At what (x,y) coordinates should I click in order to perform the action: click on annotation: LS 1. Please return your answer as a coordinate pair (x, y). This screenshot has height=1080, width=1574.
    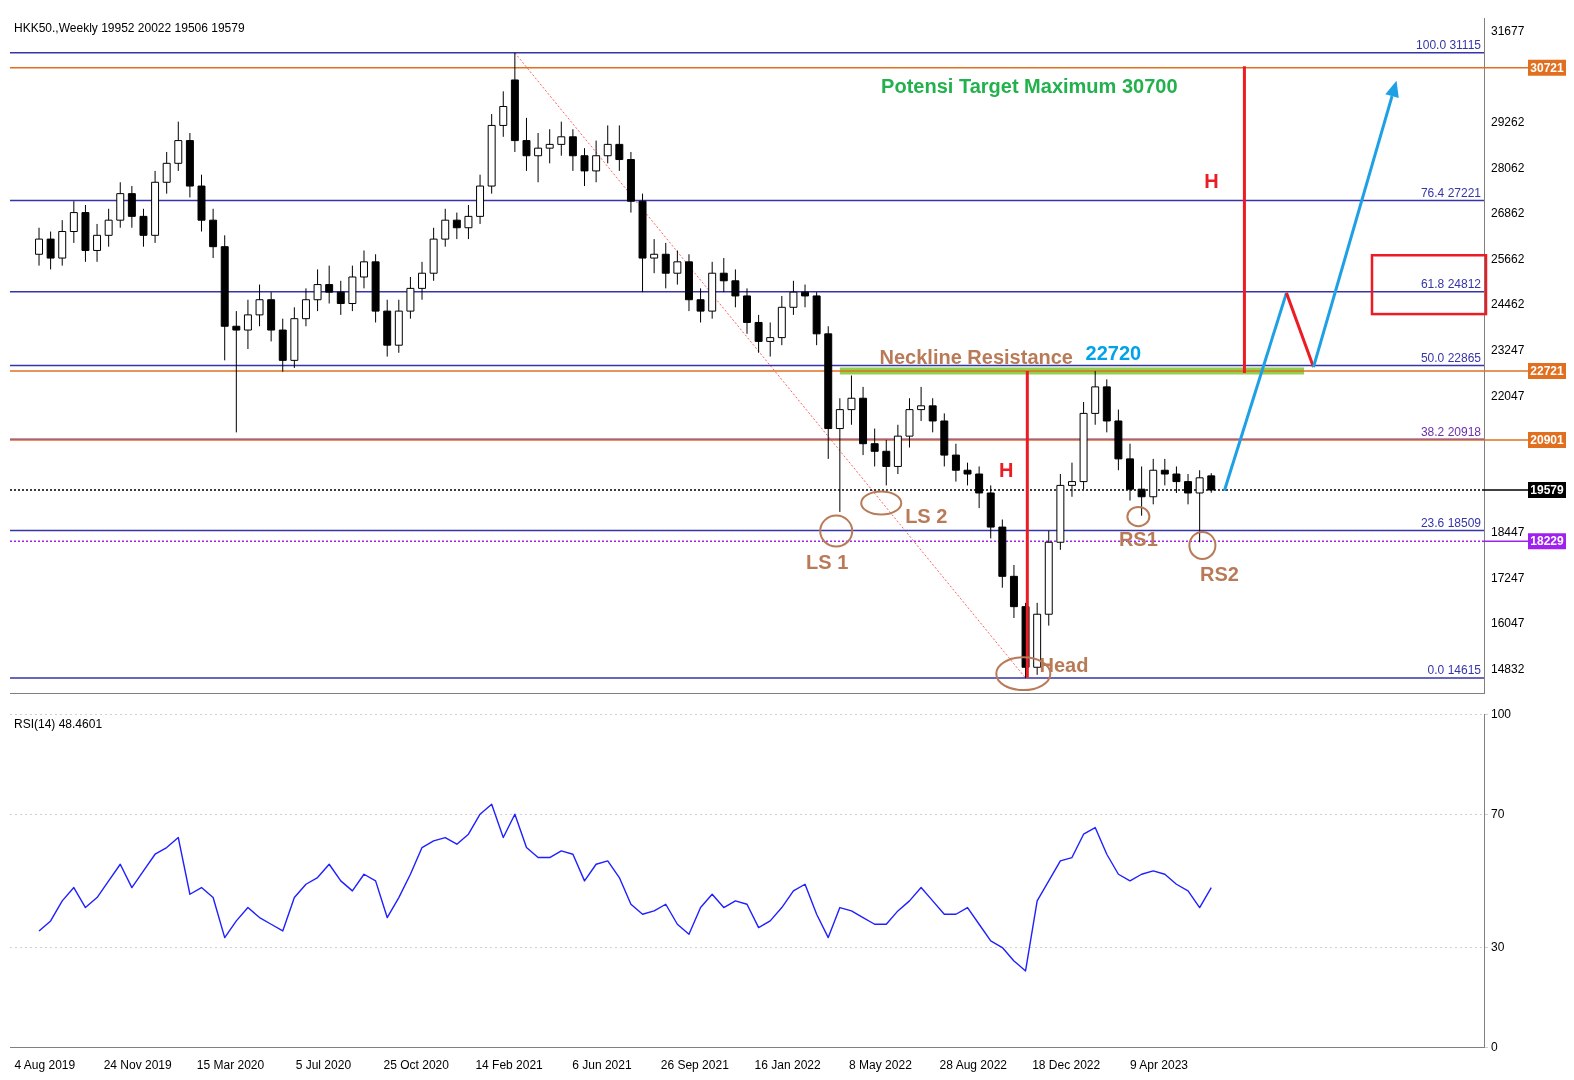
    Looking at the image, I should click on (827, 562).